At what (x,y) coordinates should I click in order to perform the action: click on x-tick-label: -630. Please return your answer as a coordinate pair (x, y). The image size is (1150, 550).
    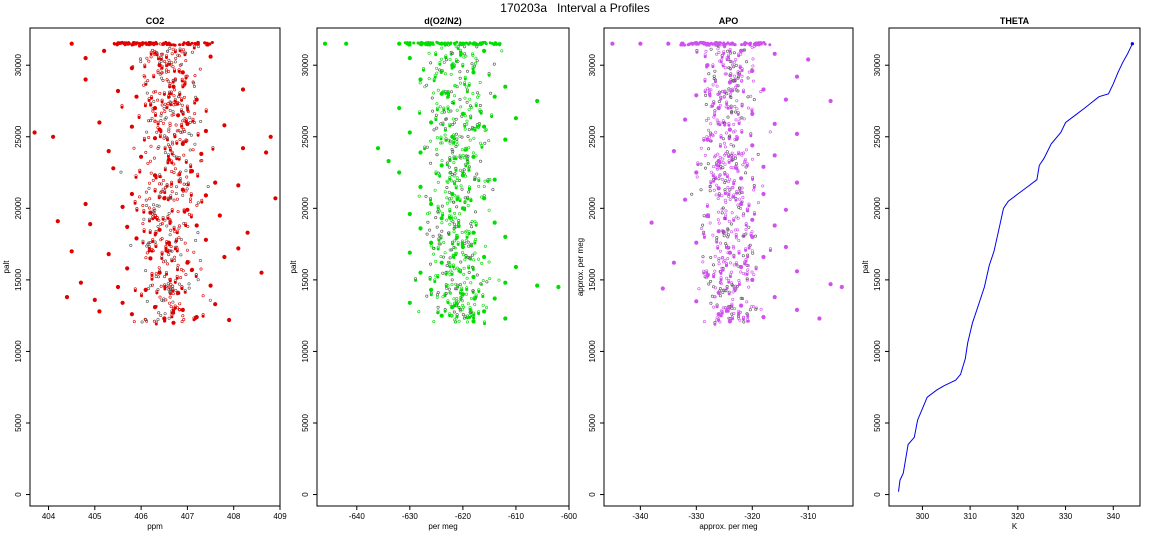
    Looking at the image, I should click on (410, 516).